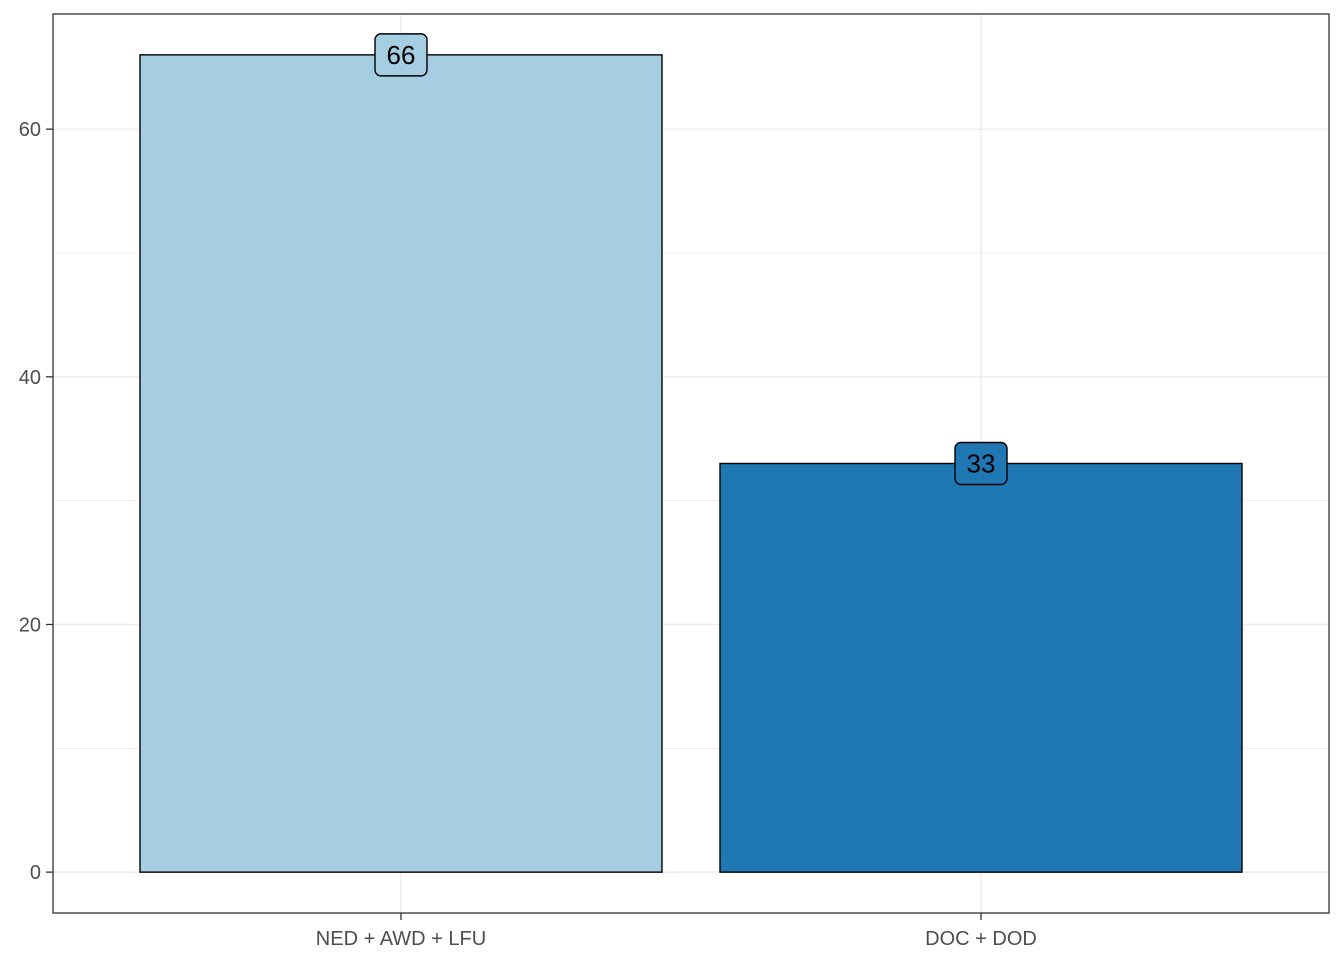 This screenshot has height=960, width=1344. What do you see at coordinates (676, 931) in the screenshot?
I see `x-axis: NED + AWD + LFU DOC + DOD` at bounding box center [676, 931].